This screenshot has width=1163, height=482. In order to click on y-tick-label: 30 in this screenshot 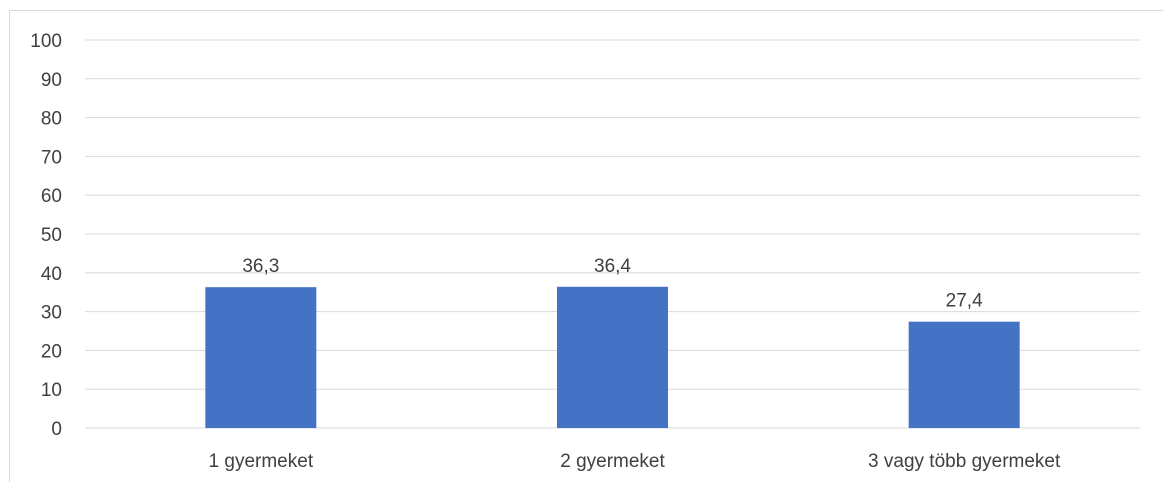, I will do `click(51, 313)`.